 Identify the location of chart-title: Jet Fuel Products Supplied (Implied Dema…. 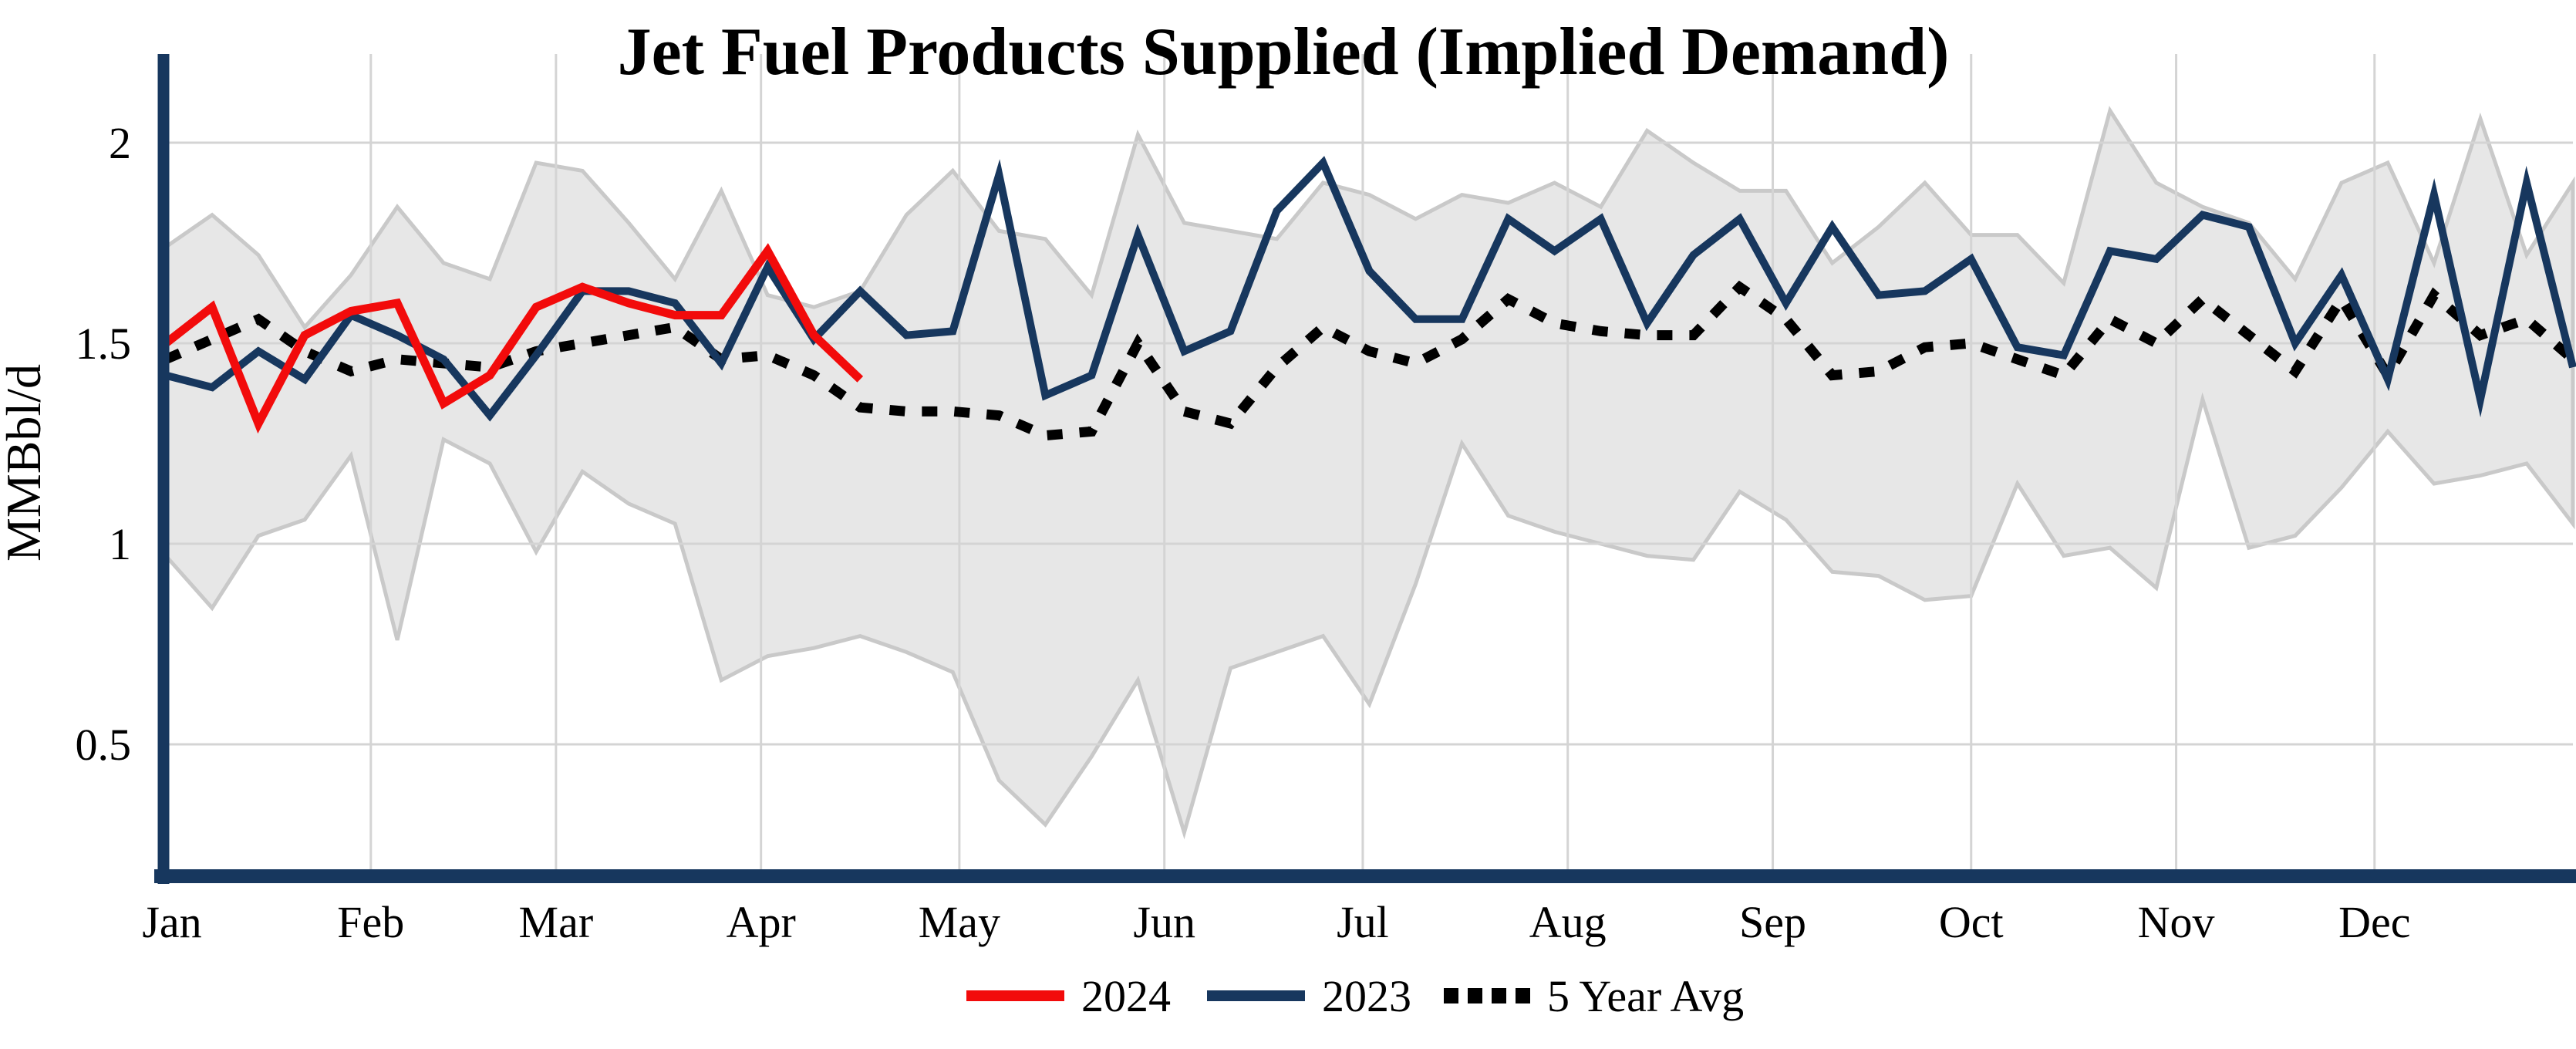
(1284, 52).